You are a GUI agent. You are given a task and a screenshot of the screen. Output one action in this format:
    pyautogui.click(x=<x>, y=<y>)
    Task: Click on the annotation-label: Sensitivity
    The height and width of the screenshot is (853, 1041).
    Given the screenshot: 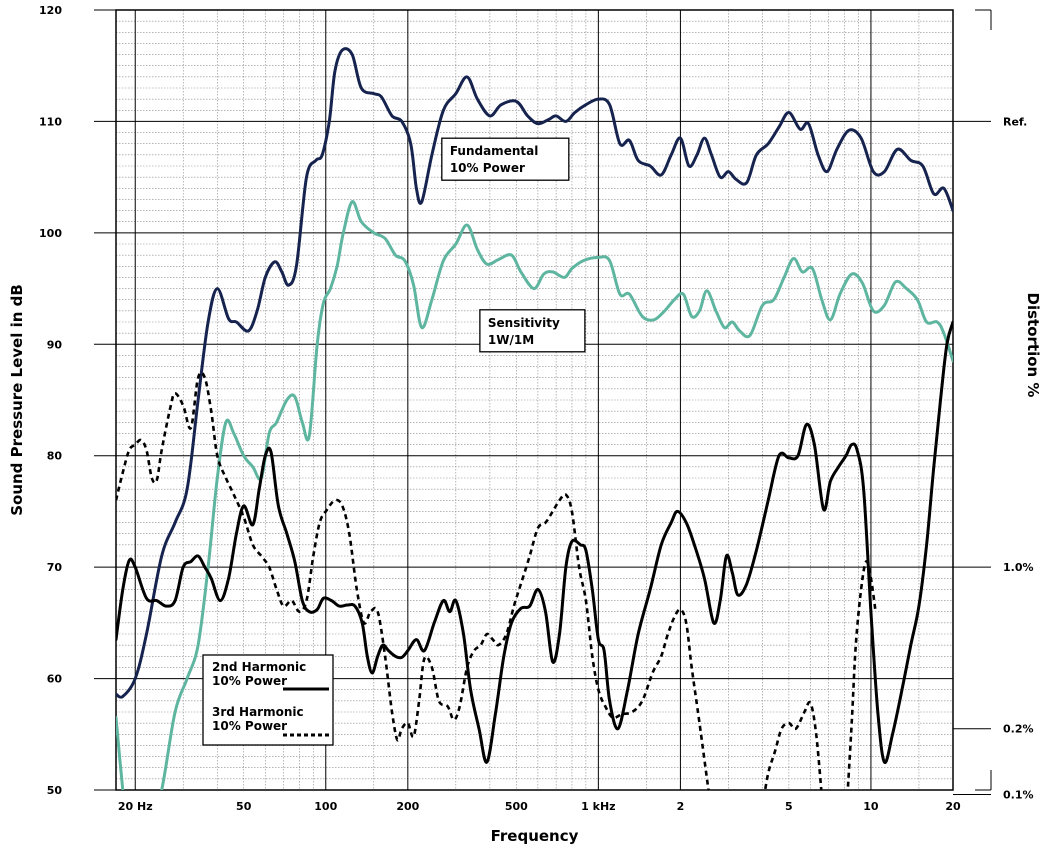 What is the action you would take?
    pyautogui.click(x=524, y=323)
    